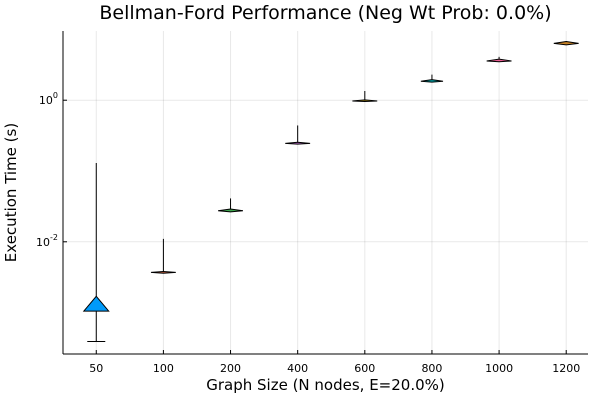  What do you see at coordinates (499, 368) in the screenshot?
I see `x-tick-label: 1000` at bounding box center [499, 368].